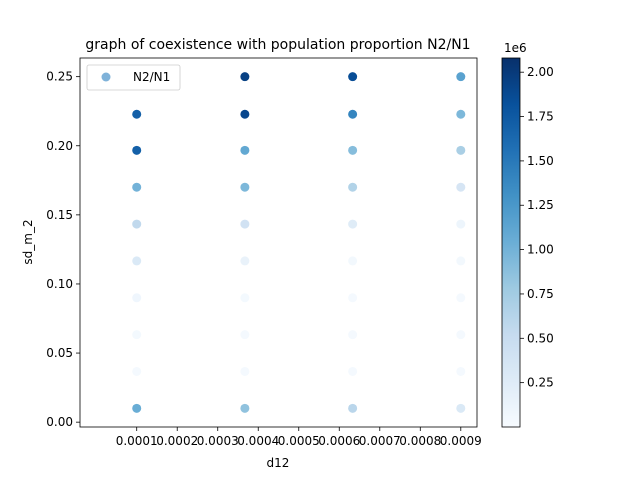 The height and width of the screenshot is (484, 640). I want to click on x-tick-label: 0.0008, so click(420, 441).